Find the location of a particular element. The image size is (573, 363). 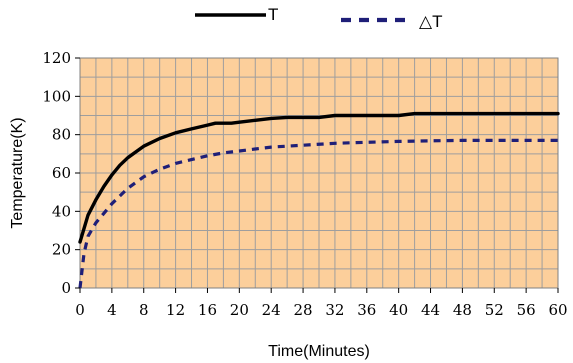

x-tick-label: 16 is located at coordinates (207, 310).